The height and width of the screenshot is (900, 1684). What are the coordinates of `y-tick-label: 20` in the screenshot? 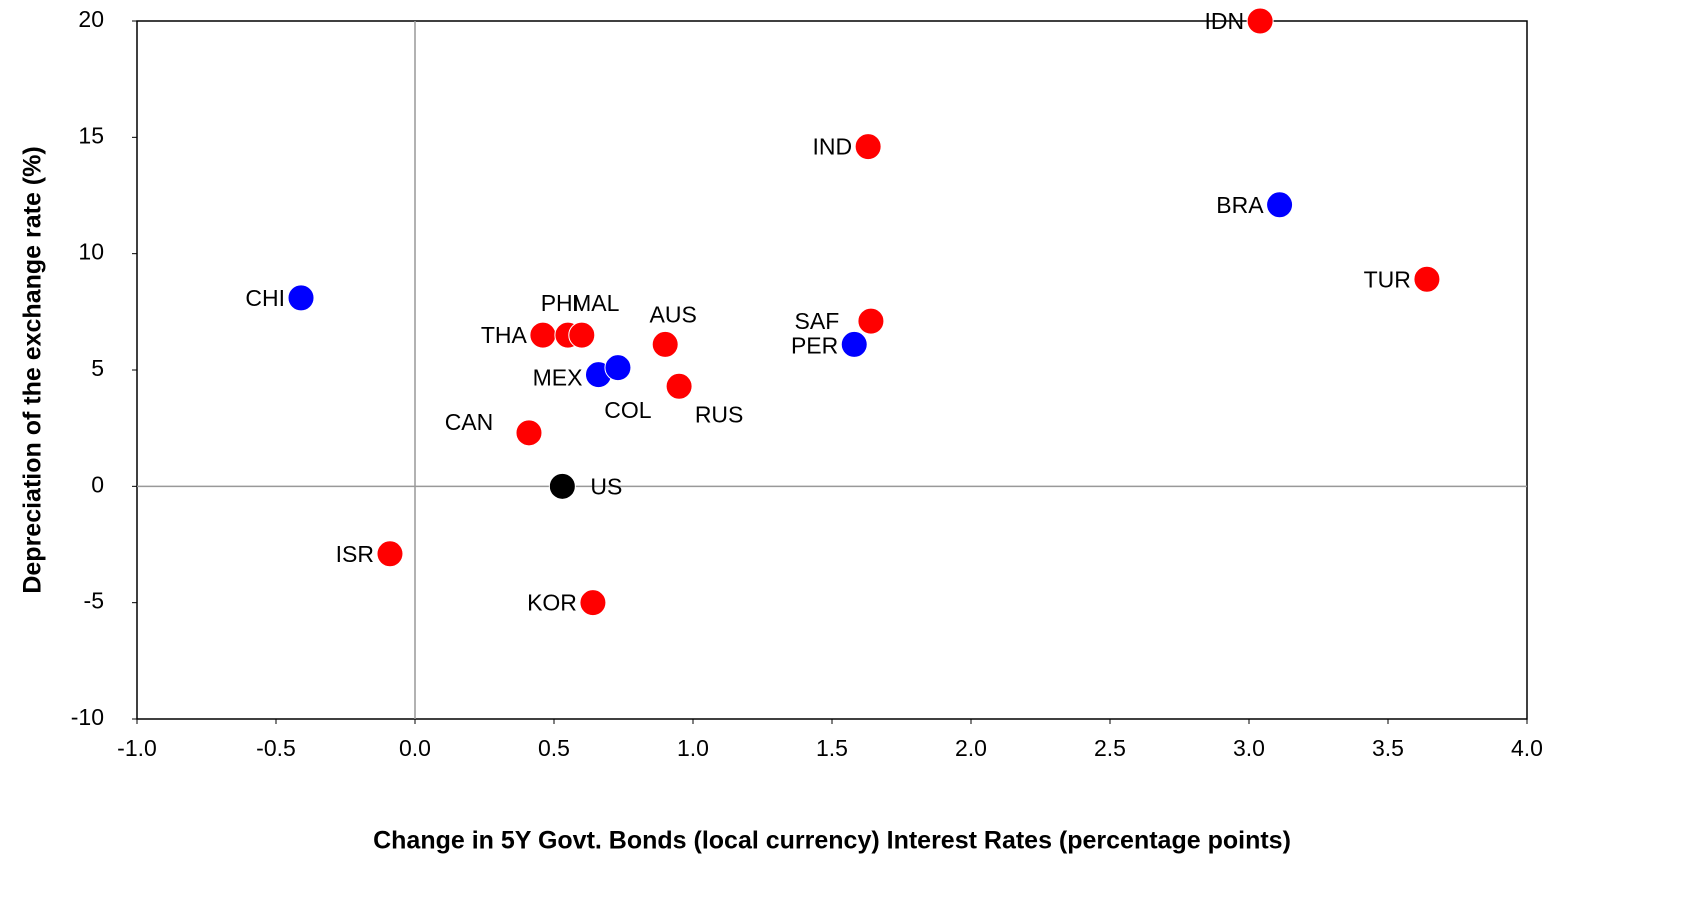 It's located at (91, 19).